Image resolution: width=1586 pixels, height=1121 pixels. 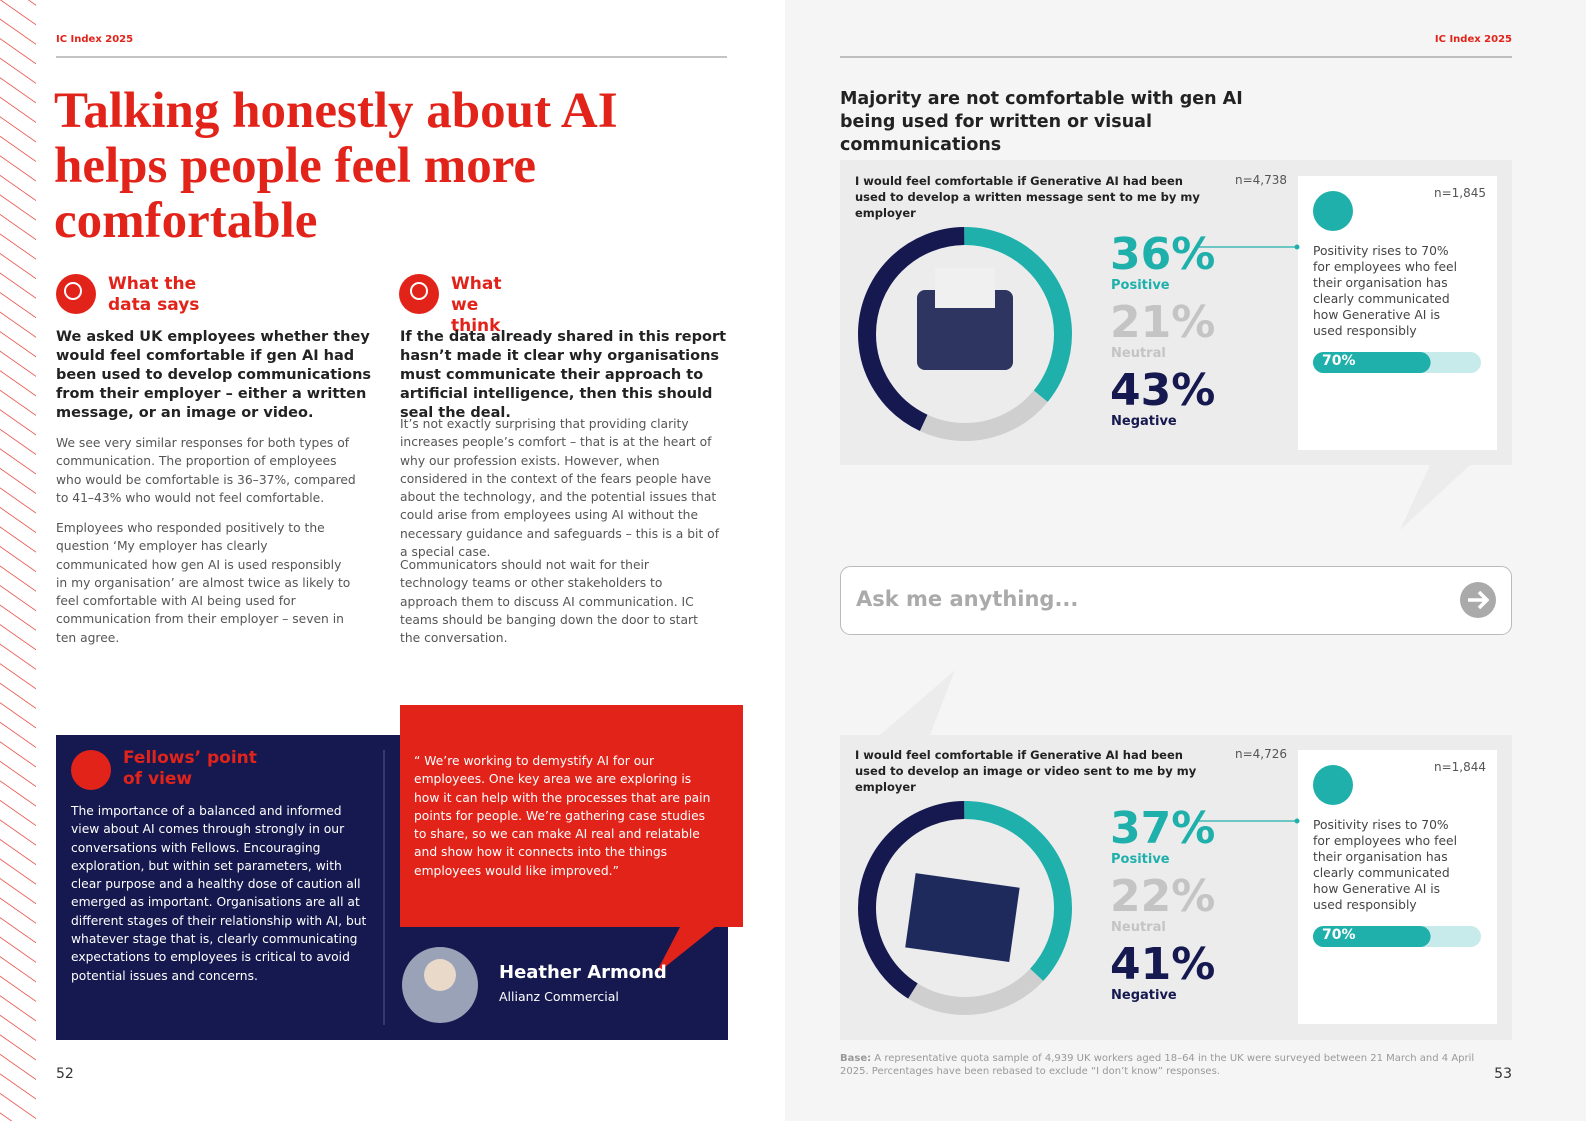 I want to click on section-heading: What the data says, so click(x=154, y=294).